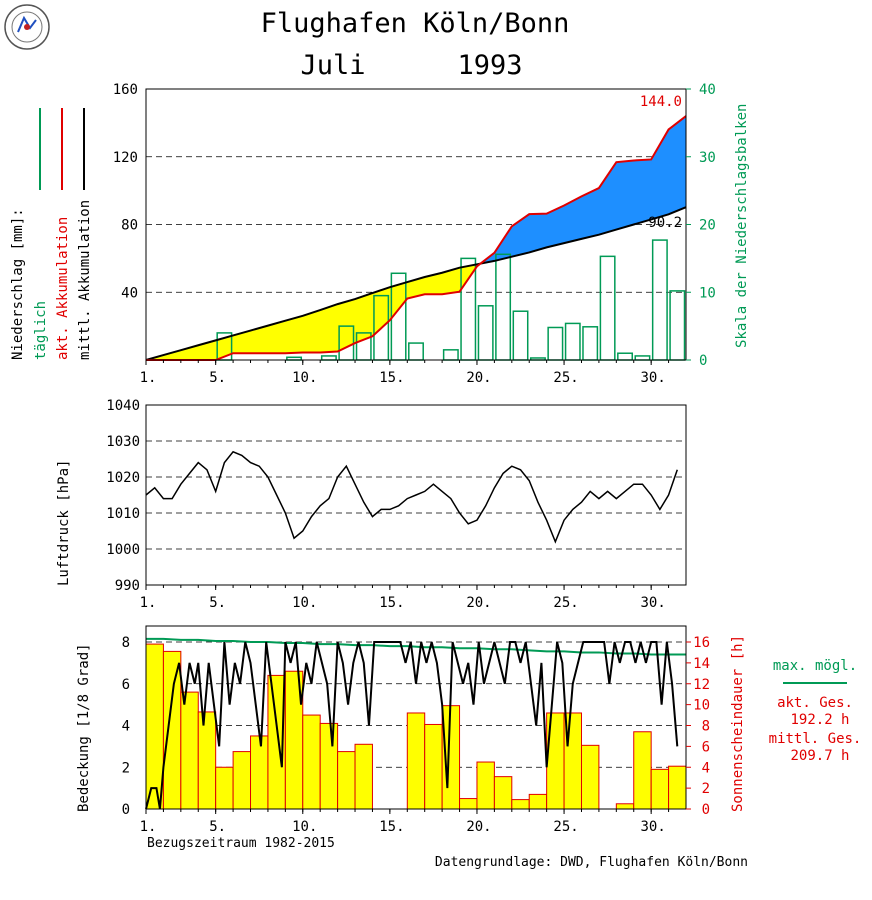 Image resolution: width=872 pixels, height=900 pixels. I want to click on y2-tick-label: 0, so click(706, 810).